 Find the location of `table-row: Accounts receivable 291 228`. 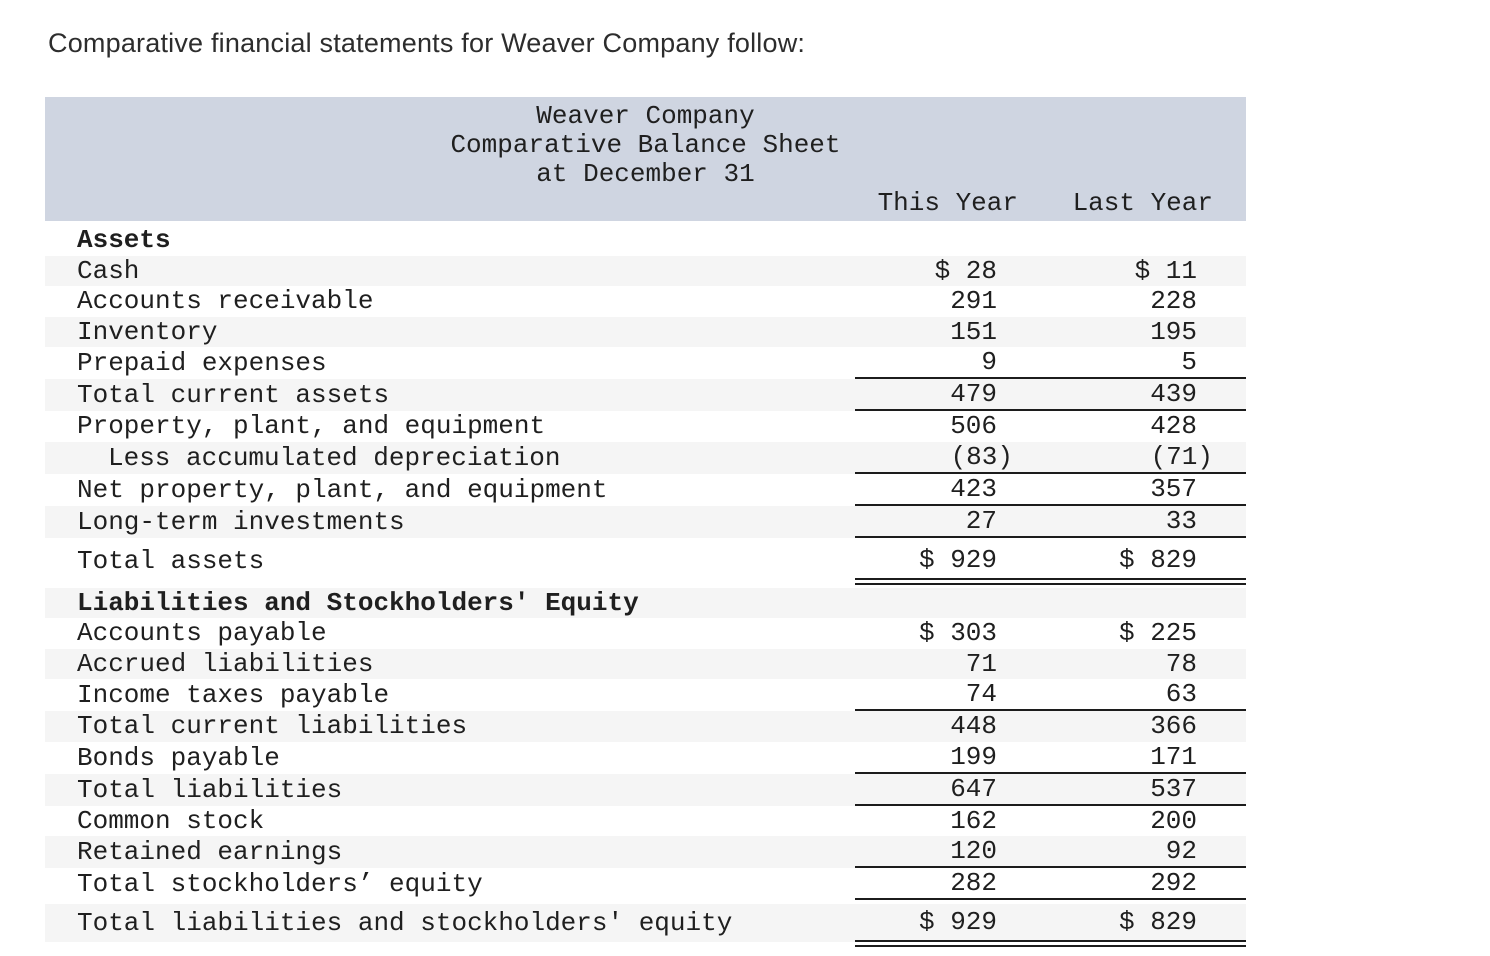

table-row: Accounts receivable 291 228 is located at coordinates (645, 301).